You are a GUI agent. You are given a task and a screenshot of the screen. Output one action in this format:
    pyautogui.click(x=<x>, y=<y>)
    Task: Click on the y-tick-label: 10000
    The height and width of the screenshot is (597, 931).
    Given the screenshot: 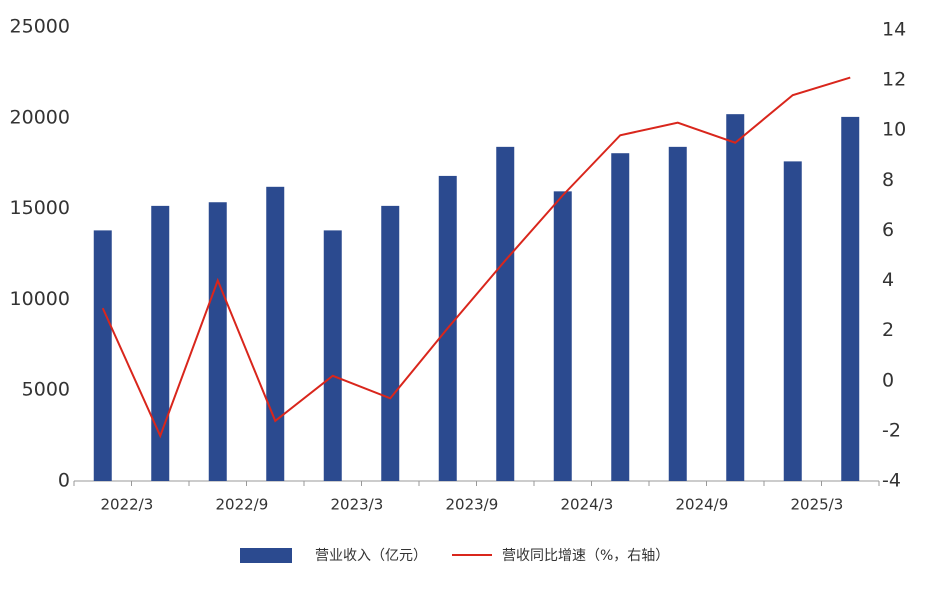 What is the action you would take?
    pyautogui.click(x=40, y=299)
    